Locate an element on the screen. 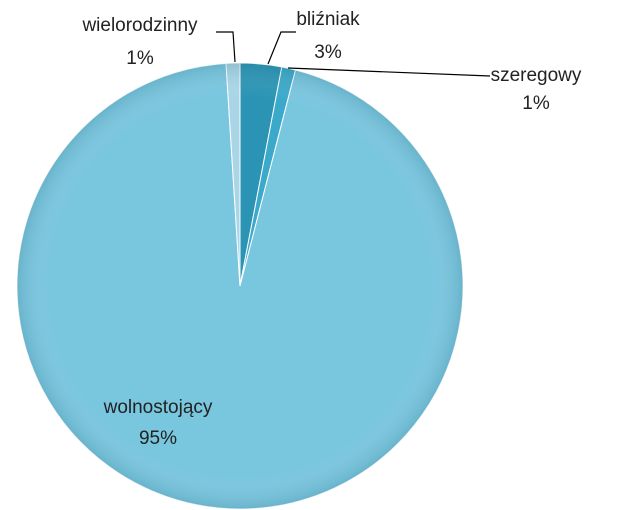  slice-value-label: 95% is located at coordinates (158, 438).